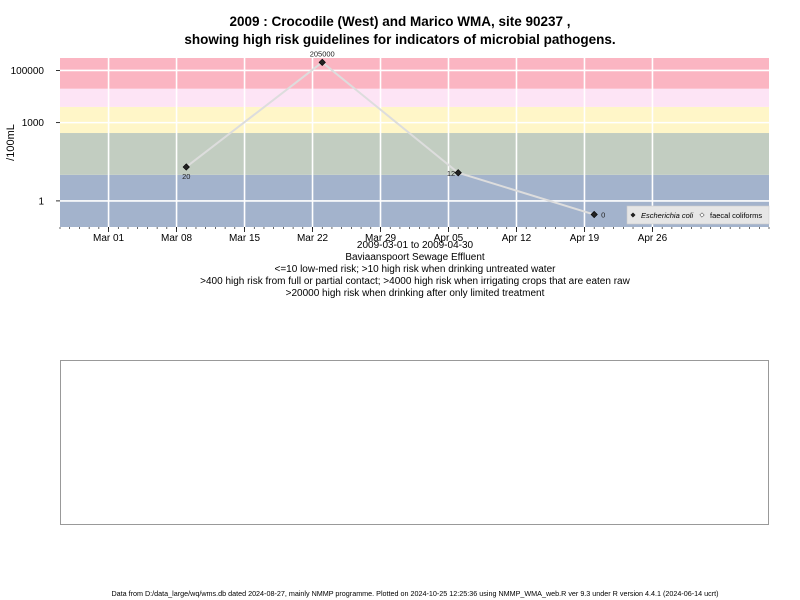 The width and height of the screenshot is (800, 600). What do you see at coordinates (177, 238) in the screenshot?
I see `x-tick-label: Mar 08` at bounding box center [177, 238].